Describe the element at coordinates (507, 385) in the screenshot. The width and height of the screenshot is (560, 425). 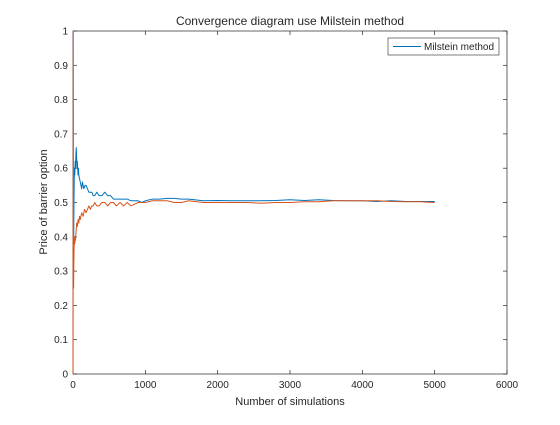
I see `x-tick-label: 6000` at that location.